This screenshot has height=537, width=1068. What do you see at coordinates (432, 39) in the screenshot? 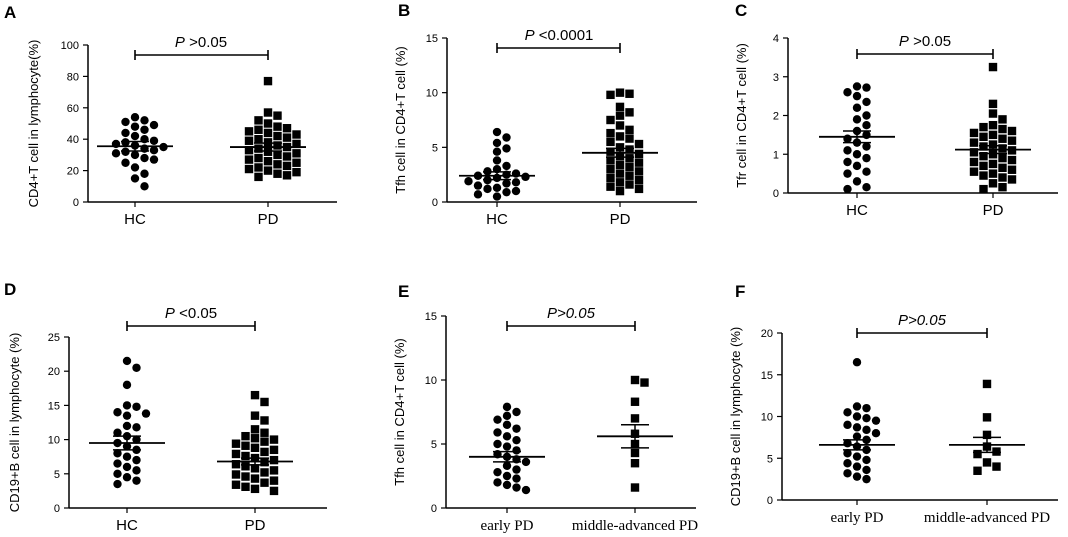
I see `panel-b-ytick-label: 15` at bounding box center [432, 39].